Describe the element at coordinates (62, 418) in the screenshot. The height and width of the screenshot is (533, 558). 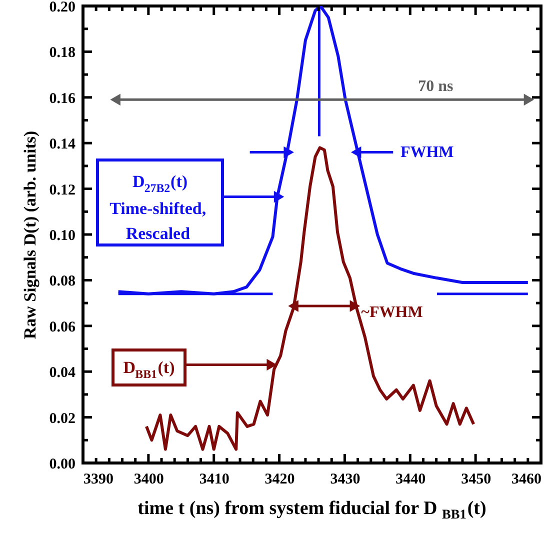
I see `y-tick-label: 0.02` at that location.